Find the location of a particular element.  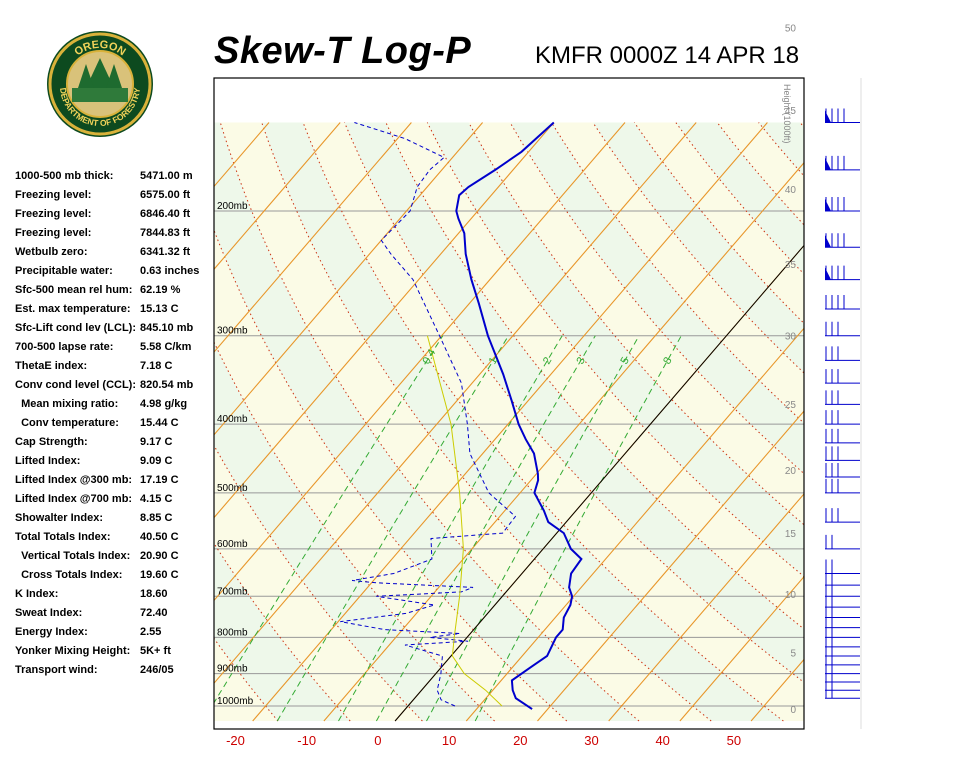

index-value: 17.19 C is located at coordinates (159, 480).